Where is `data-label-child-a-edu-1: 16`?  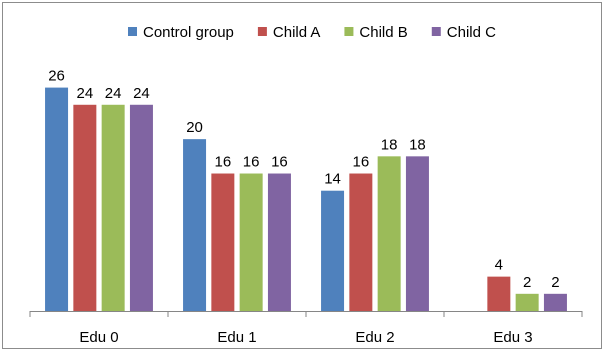 data-label-child-a-edu-1: 16 is located at coordinates (223, 162).